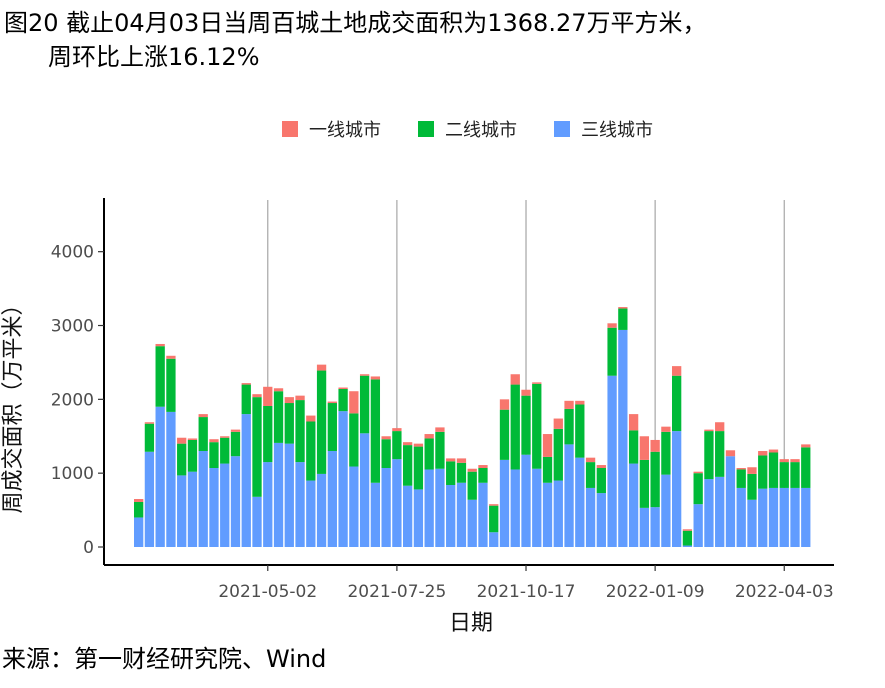 This screenshot has height=688, width=885. Describe the element at coordinates (784, 592) in the screenshot. I see `x-tick-label: 2022-04-03` at that location.